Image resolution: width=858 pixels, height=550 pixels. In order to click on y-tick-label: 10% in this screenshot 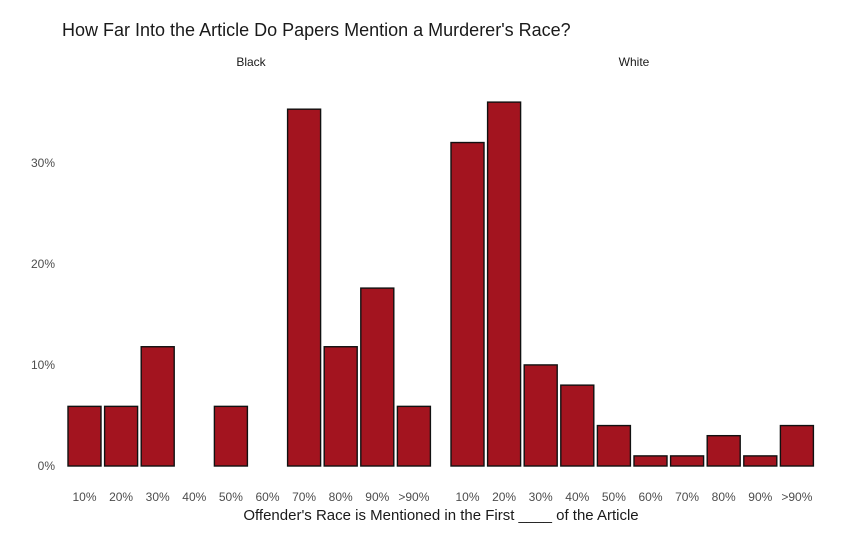, I will do `click(43, 365)`.